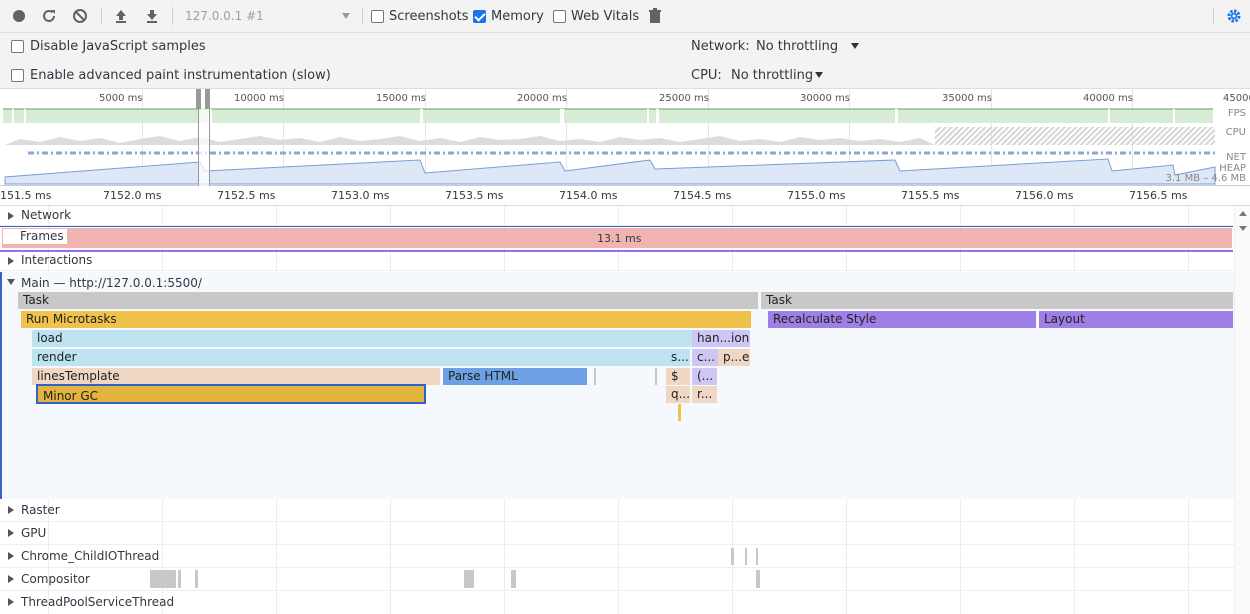  Describe the element at coordinates (625, 556) in the screenshot. I see `track-child-io-thread: Chrome_ChildIOThread` at that location.